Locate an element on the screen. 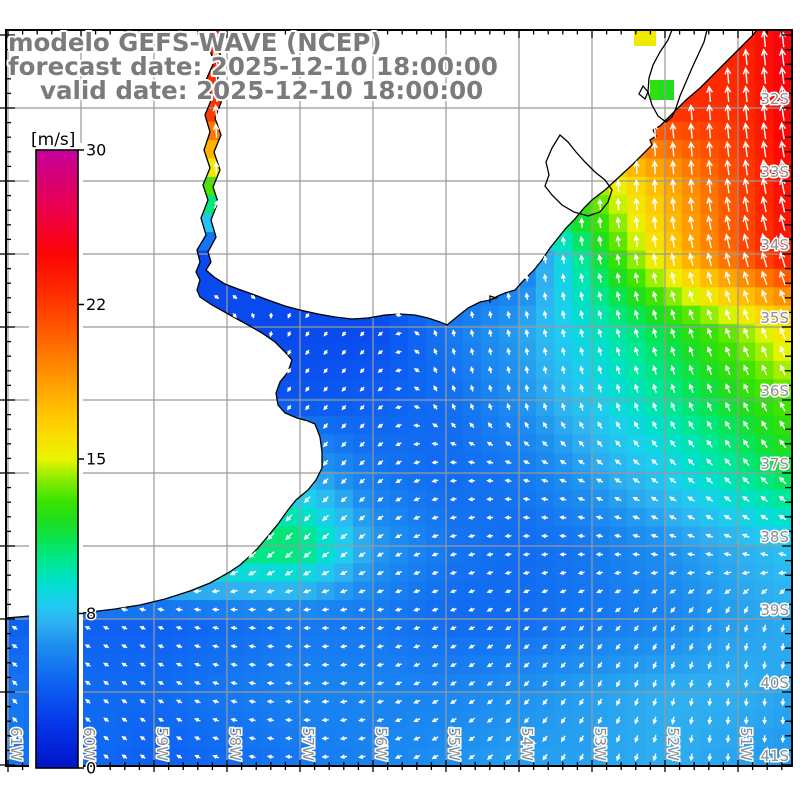 The height and width of the screenshot is (800, 800). svg-text: 61W is located at coordinates (16, 744).